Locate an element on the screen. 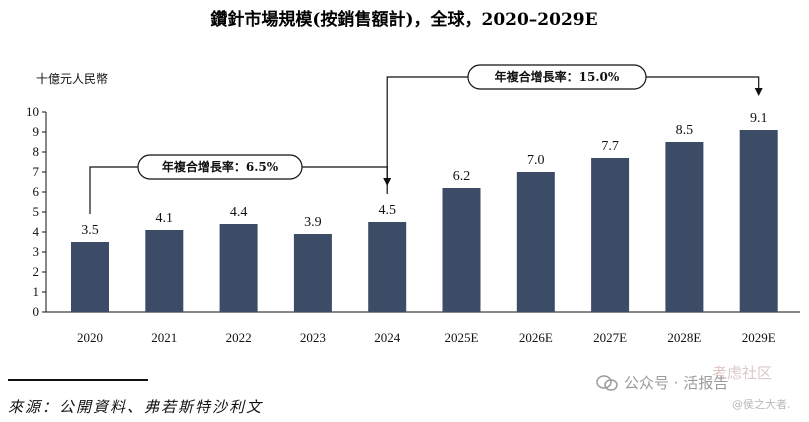 This screenshot has height=422, width=809. bar-2028E is located at coordinates (684, 227).